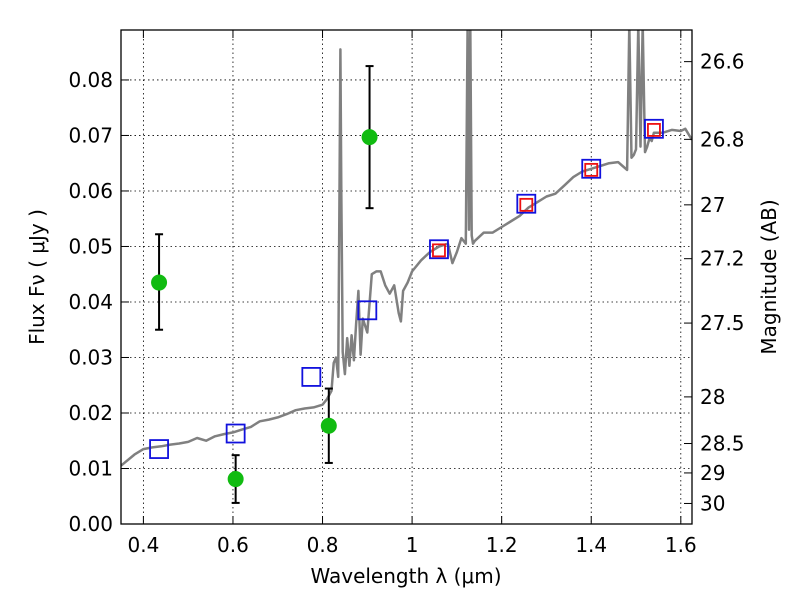  Describe the element at coordinates (591, 545) in the screenshot. I see `x-tick-label: 1.4` at that location.